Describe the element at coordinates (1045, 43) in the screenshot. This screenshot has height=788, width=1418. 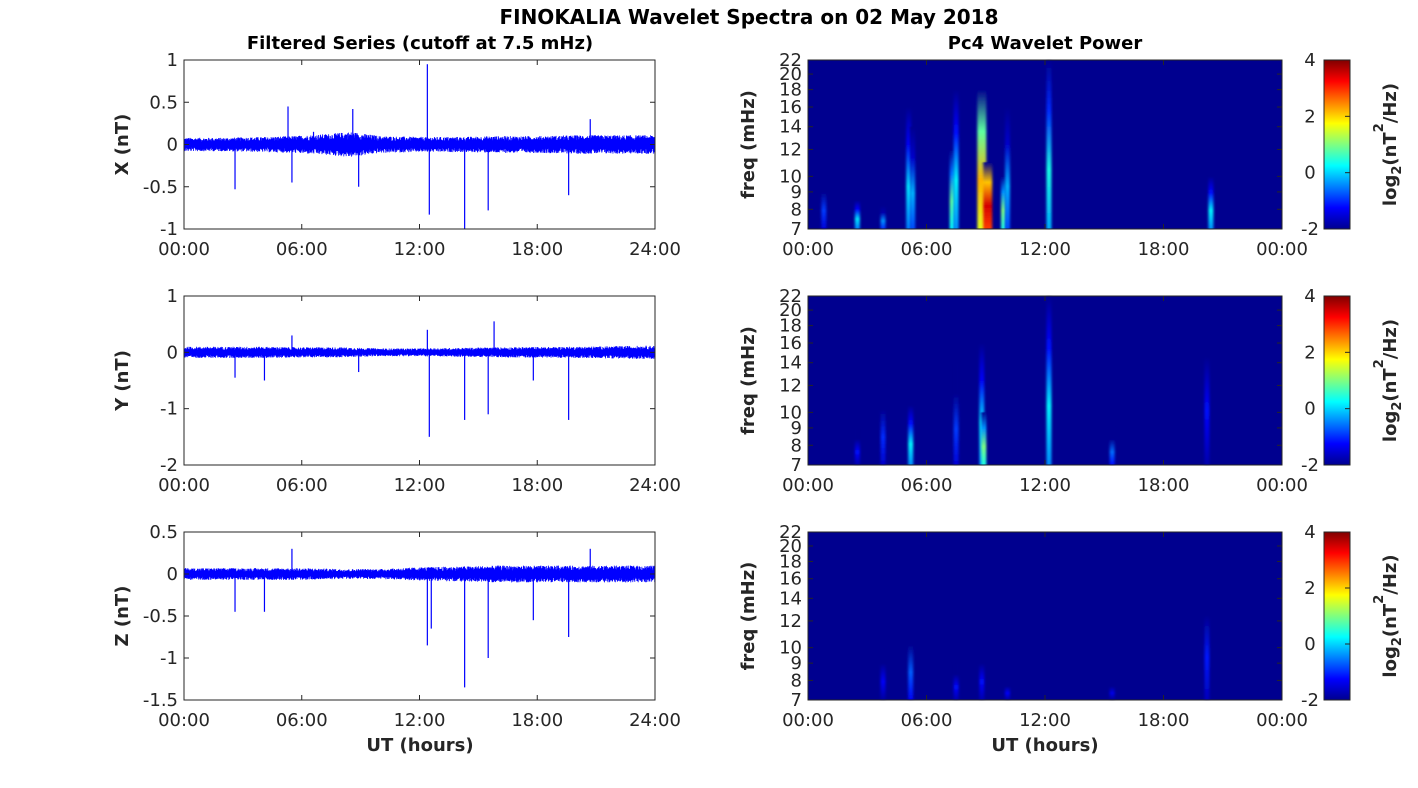
I see `right-column-title: Pc4 Wavelet Power` at that location.